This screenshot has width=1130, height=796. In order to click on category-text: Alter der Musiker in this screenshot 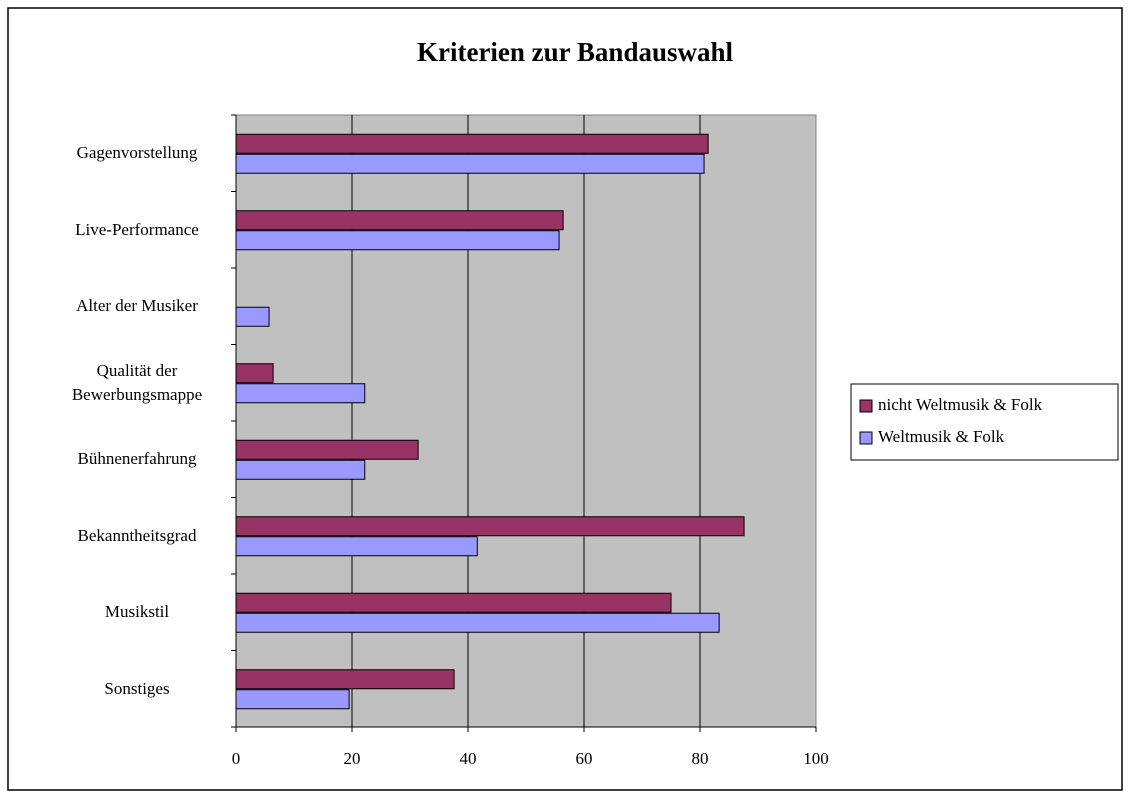, I will do `click(137, 306)`.